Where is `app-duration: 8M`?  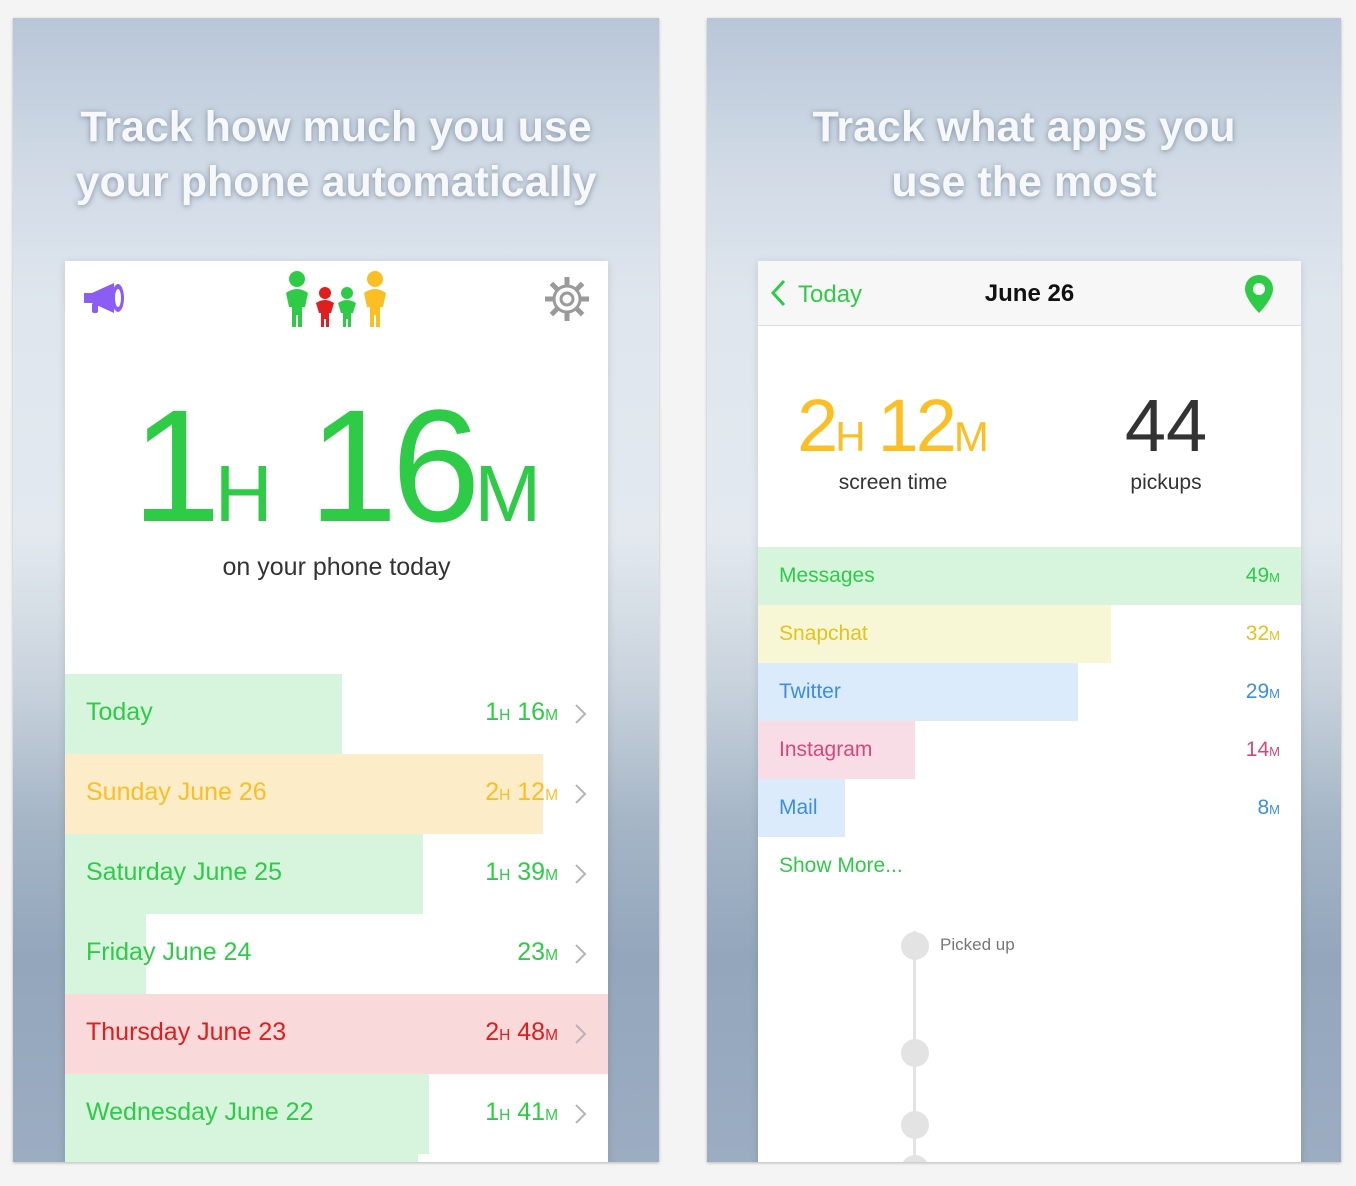
app-duration: 8M is located at coordinates (1268, 807).